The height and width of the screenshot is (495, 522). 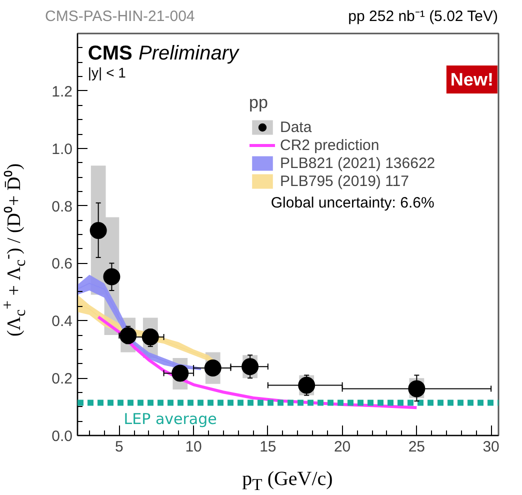 I want to click on text: CMS-PAS-HIN-21-004, so click(x=120, y=17).